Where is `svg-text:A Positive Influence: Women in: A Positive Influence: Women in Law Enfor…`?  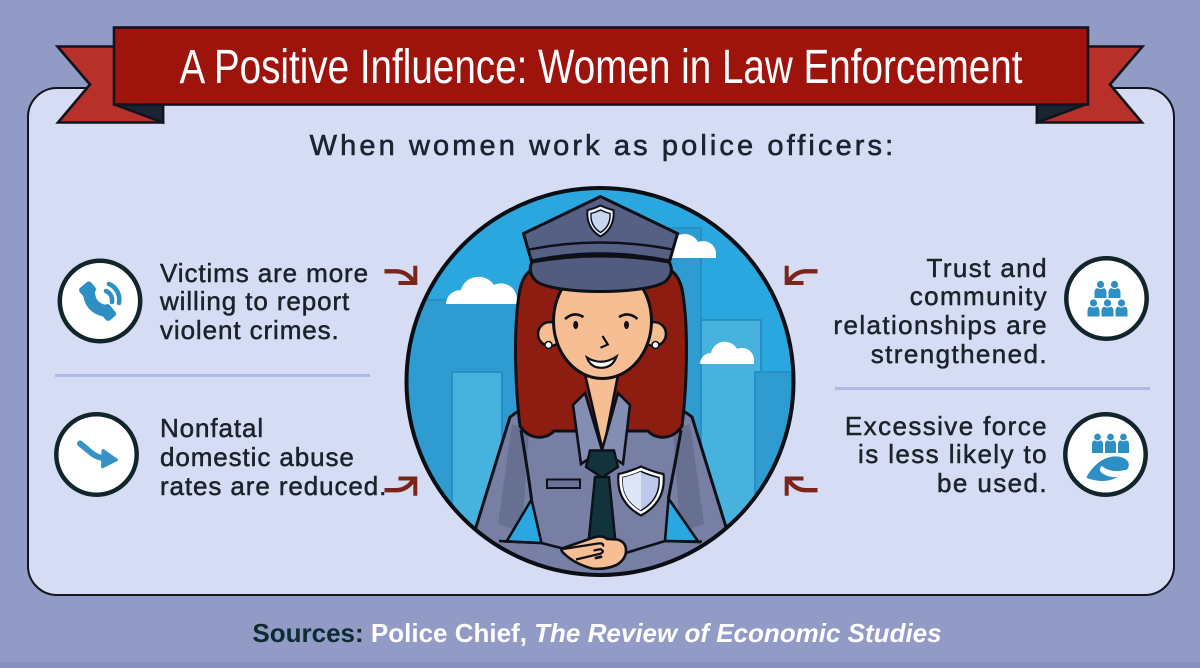
svg-text:A Positive Influence: Women in: A Positive Influence: Women in Law Enfor… is located at coordinates (601, 67).